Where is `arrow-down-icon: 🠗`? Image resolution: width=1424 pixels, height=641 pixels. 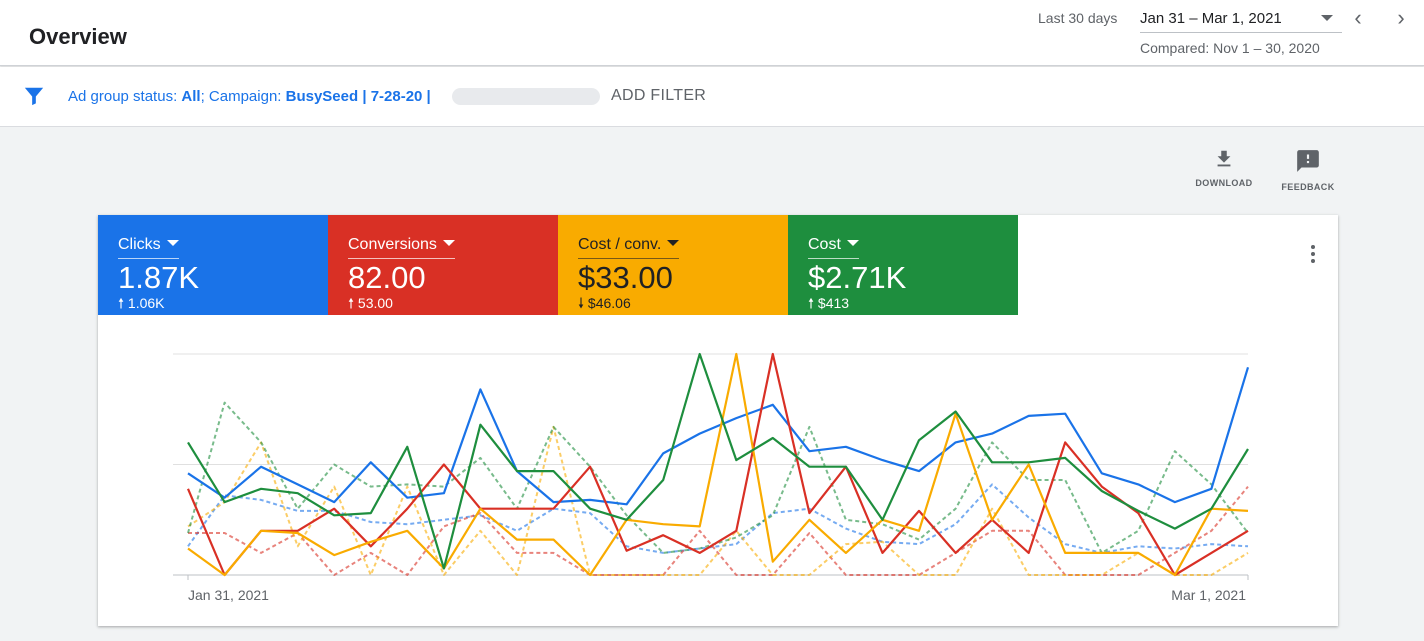 arrow-down-icon: 🠗 is located at coordinates (581, 303).